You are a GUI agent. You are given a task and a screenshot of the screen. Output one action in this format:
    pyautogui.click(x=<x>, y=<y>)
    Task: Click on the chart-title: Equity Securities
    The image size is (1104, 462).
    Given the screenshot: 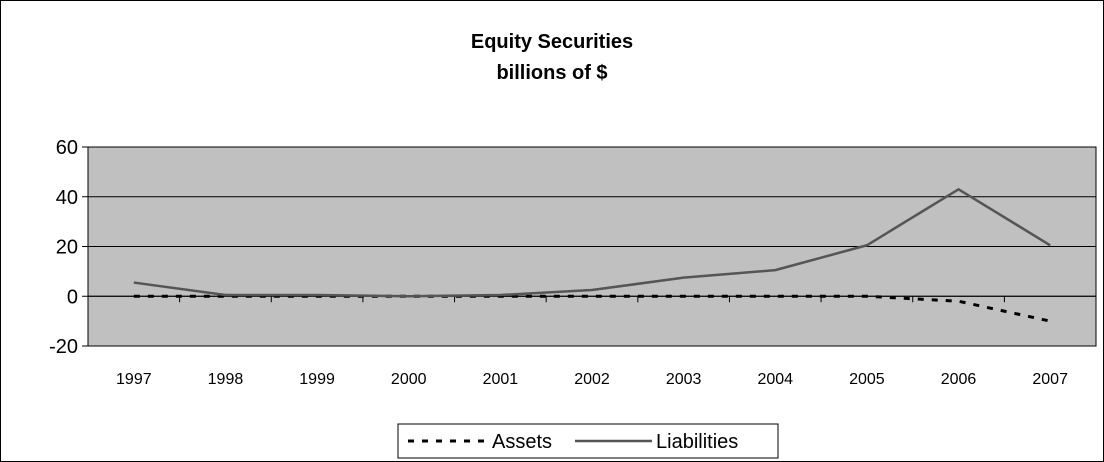 What is the action you would take?
    pyautogui.click(x=552, y=42)
    